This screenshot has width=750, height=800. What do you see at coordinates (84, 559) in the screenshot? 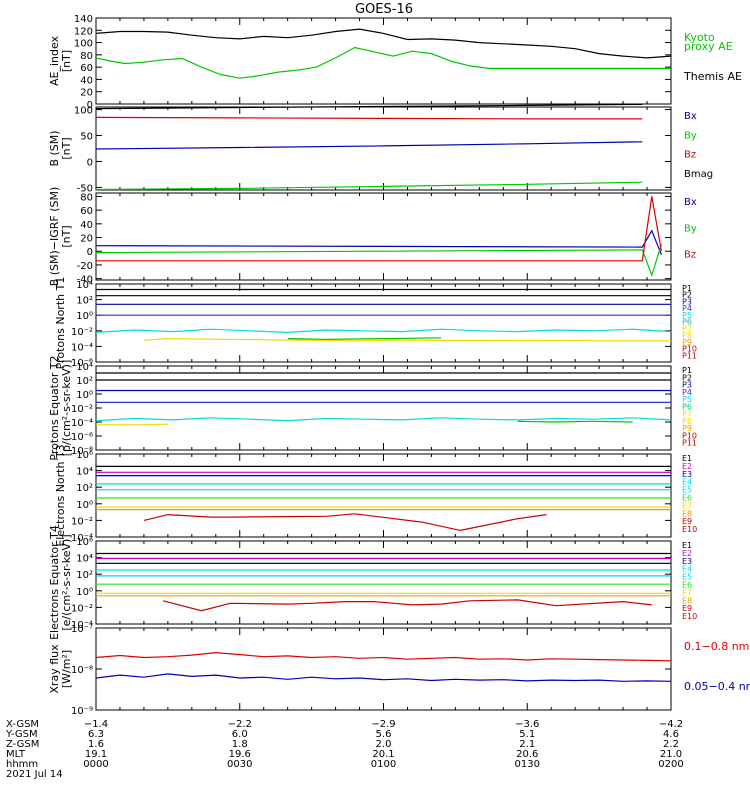
I see `panel-7-ytick-label: 10⁴` at bounding box center [84, 559].